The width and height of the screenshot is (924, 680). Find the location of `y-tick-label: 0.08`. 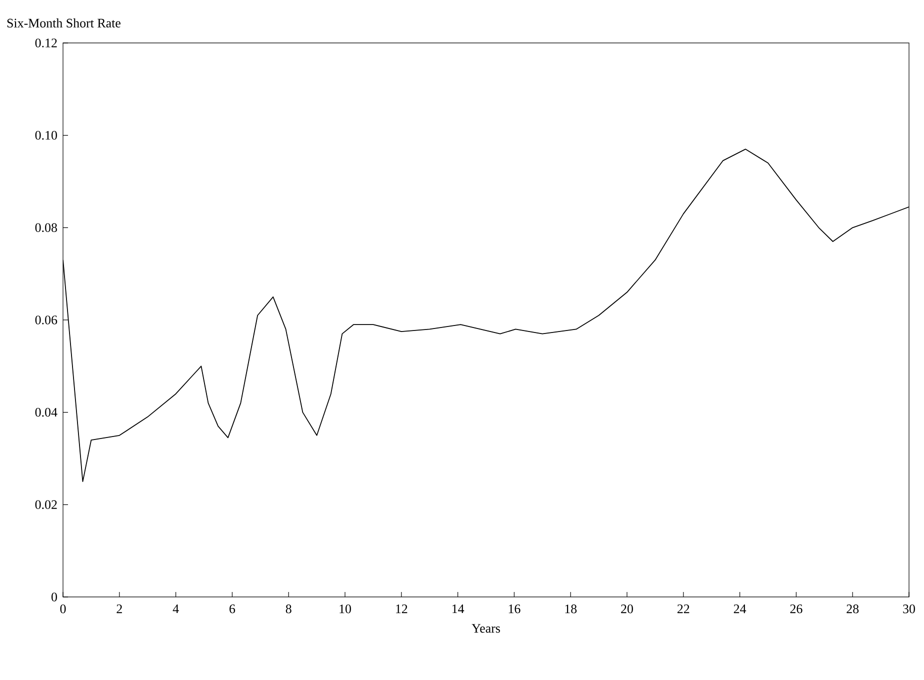

y-tick-label: 0.08 is located at coordinates (46, 227).